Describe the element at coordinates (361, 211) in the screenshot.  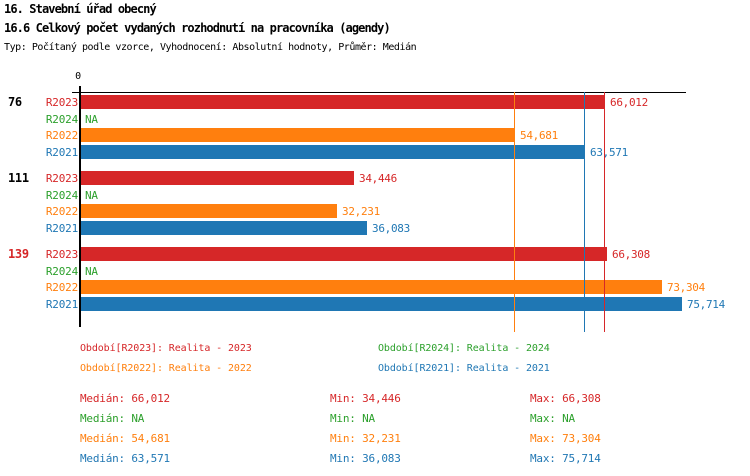
I see `bar-value-label: 32,231` at that location.